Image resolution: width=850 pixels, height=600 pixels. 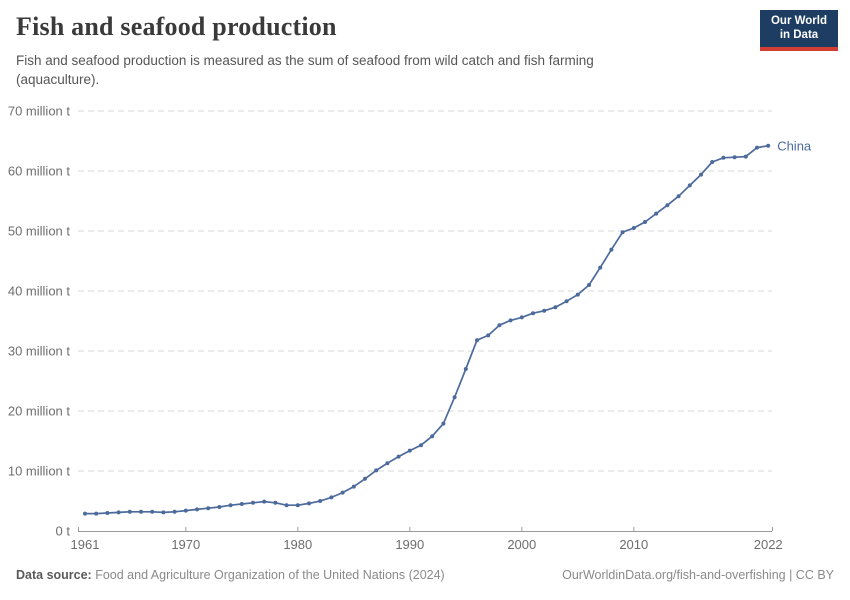 What do you see at coordinates (465, 369) in the screenshot?
I see `data-point-1995` at bounding box center [465, 369].